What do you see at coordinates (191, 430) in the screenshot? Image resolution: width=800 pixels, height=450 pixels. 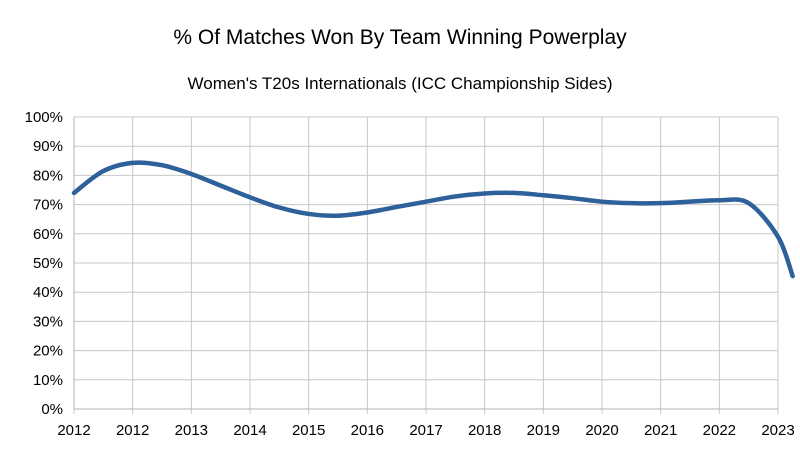 I see `x-tick-label: 2013` at bounding box center [191, 430].